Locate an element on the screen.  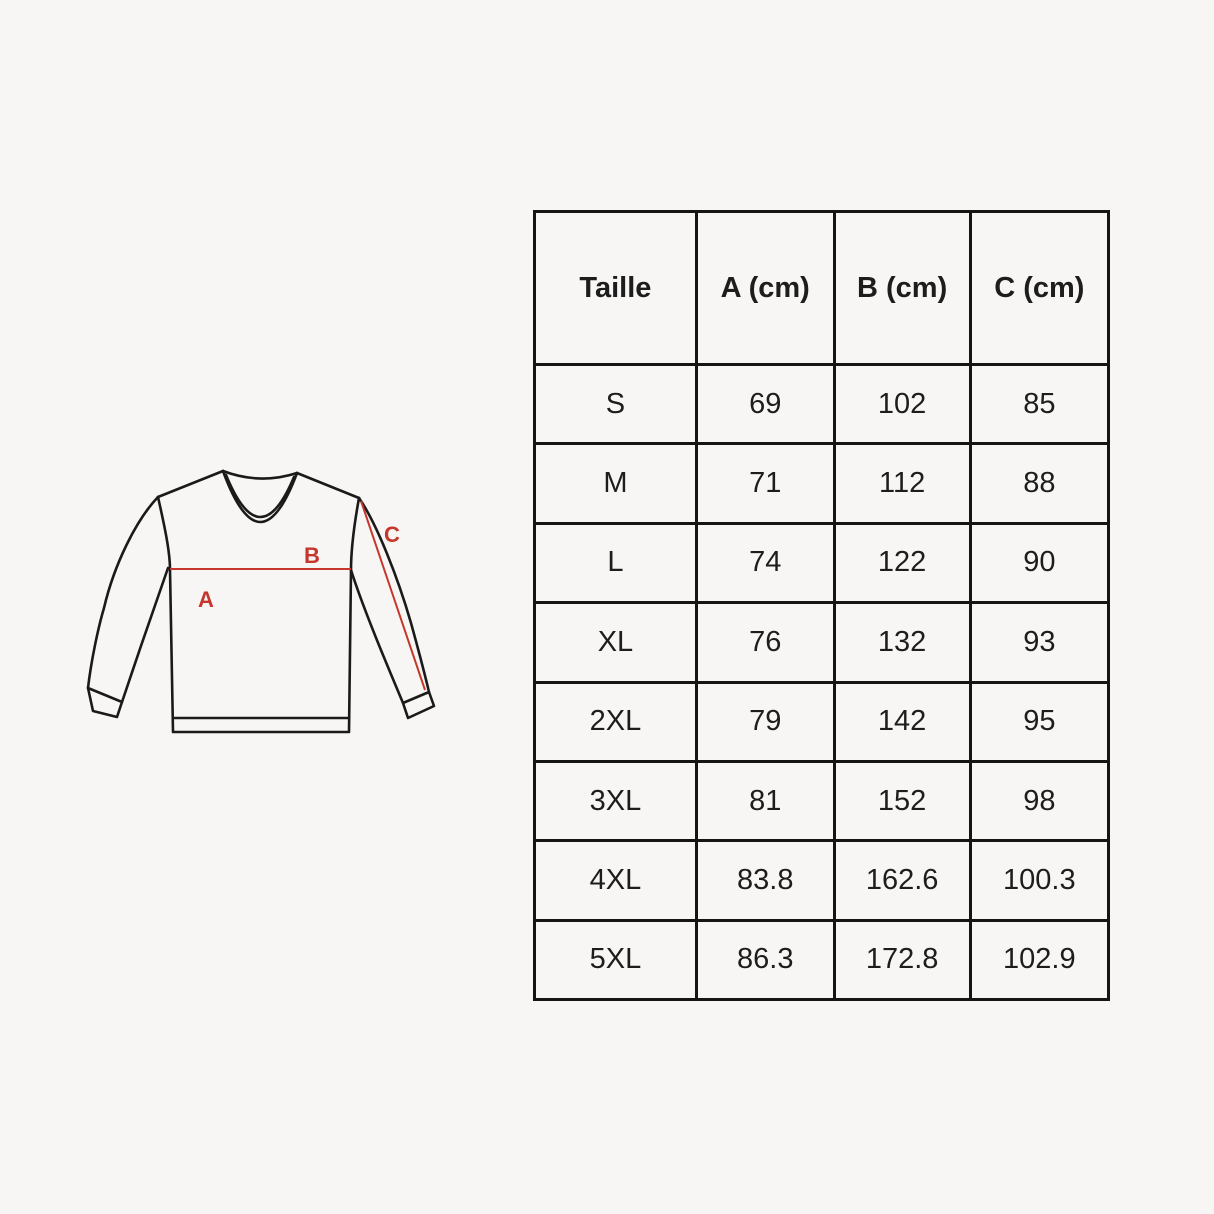
measurement-value-cell: 71 is located at coordinates (765, 483).